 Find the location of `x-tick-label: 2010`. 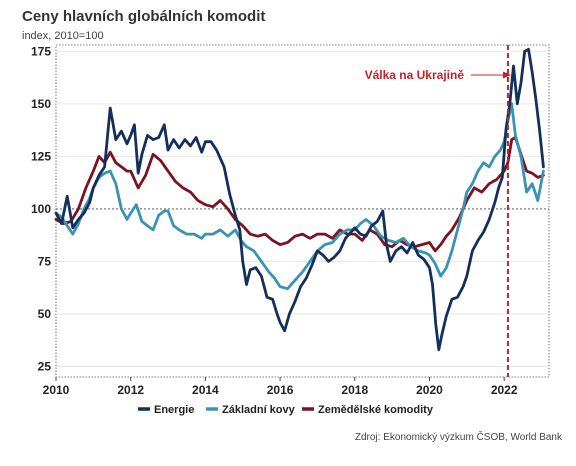

x-tick-label: 2010 is located at coordinates (56, 390).